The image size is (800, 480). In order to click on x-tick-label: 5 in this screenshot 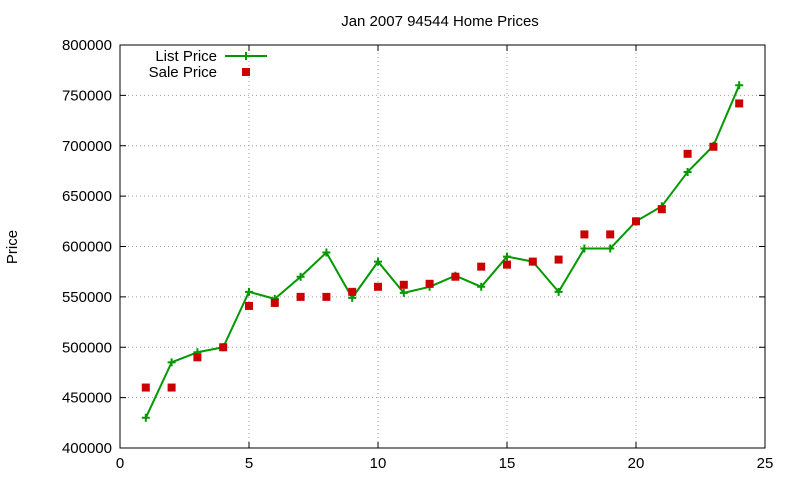, I will do `click(249, 463)`.